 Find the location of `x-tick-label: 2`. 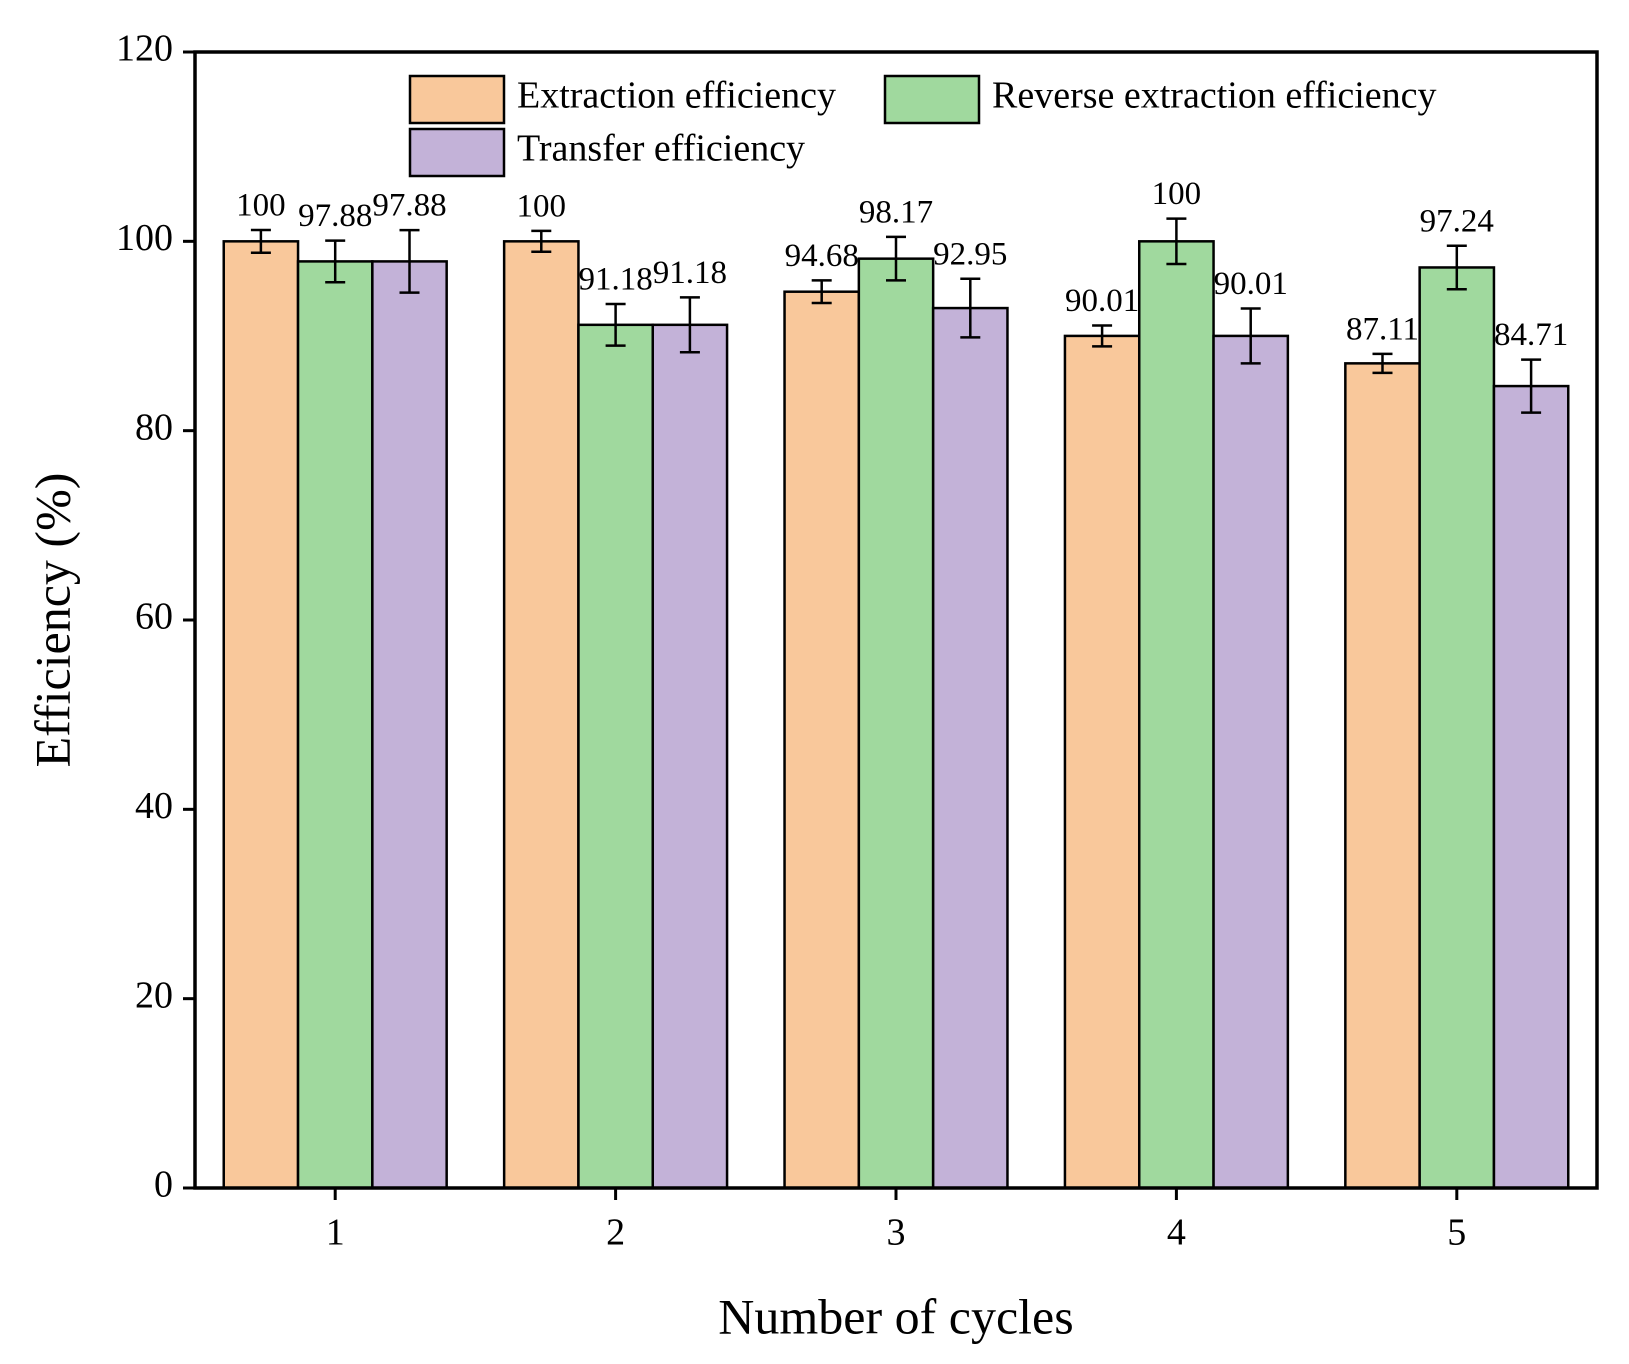

x-tick-label: 2 is located at coordinates (615, 1233).